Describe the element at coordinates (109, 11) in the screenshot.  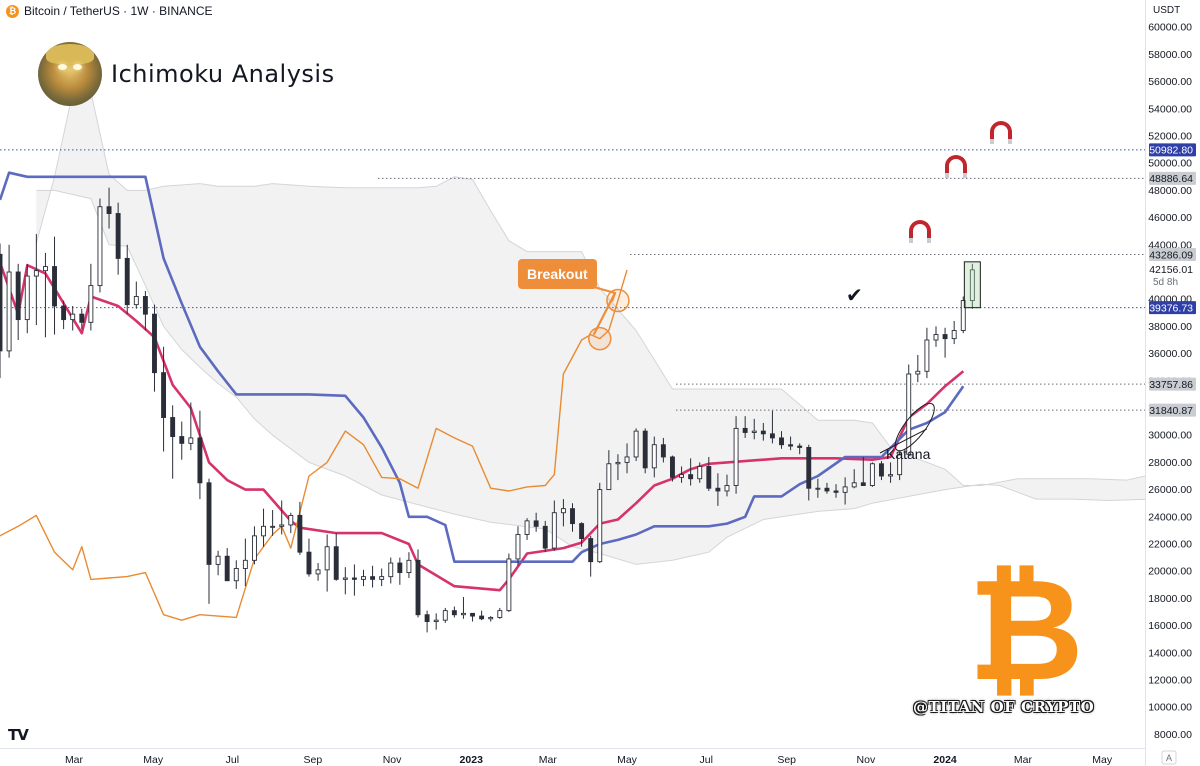
I see `symbol-header: ₿ Bitcoin / TetherUS · 1W · BINANCE` at that location.